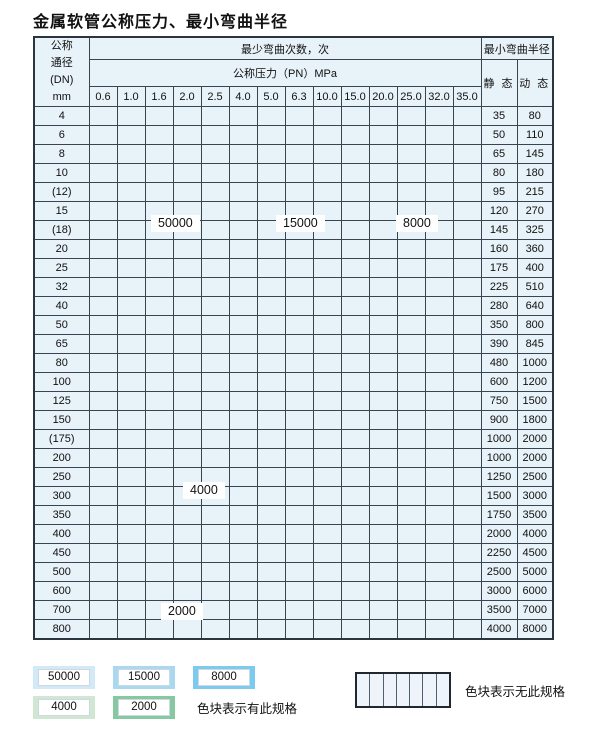 The width and height of the screenshot is (600, 743). I want to click on legend-swatch: 4000, so click(64, 707).